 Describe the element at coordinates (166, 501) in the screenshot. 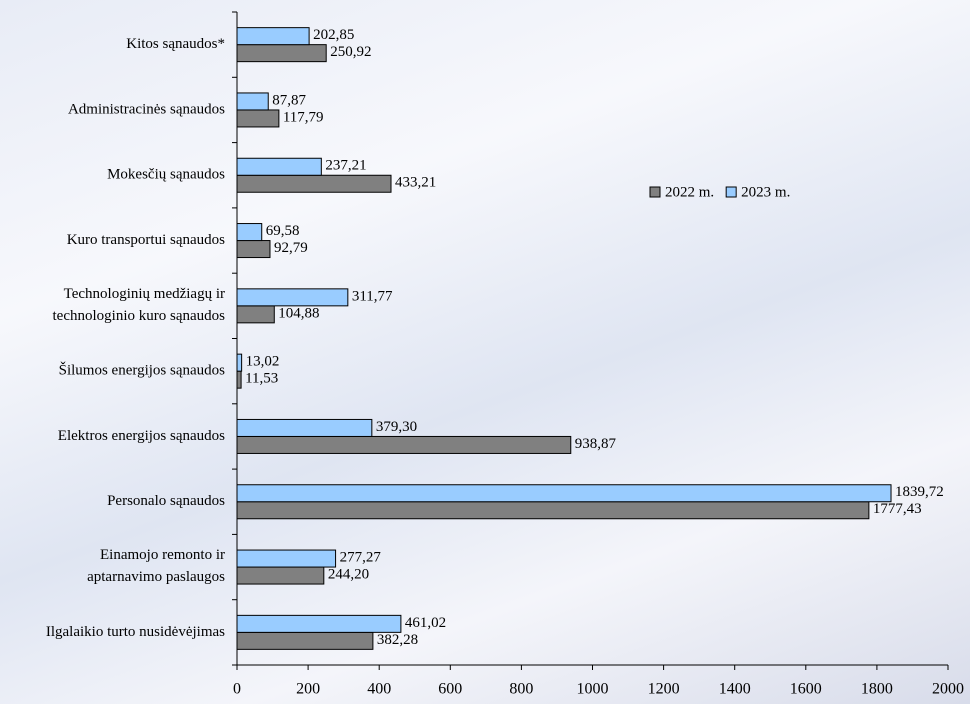

I see `category-label: Personalo sąnaudos` at that location.